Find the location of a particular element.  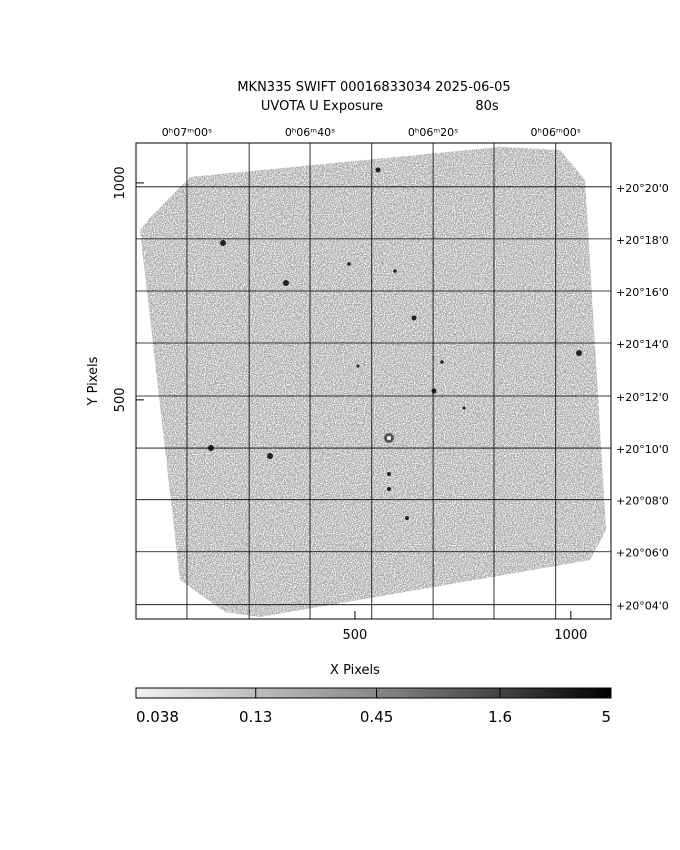

colorbar is located at coordinates (373, 693).